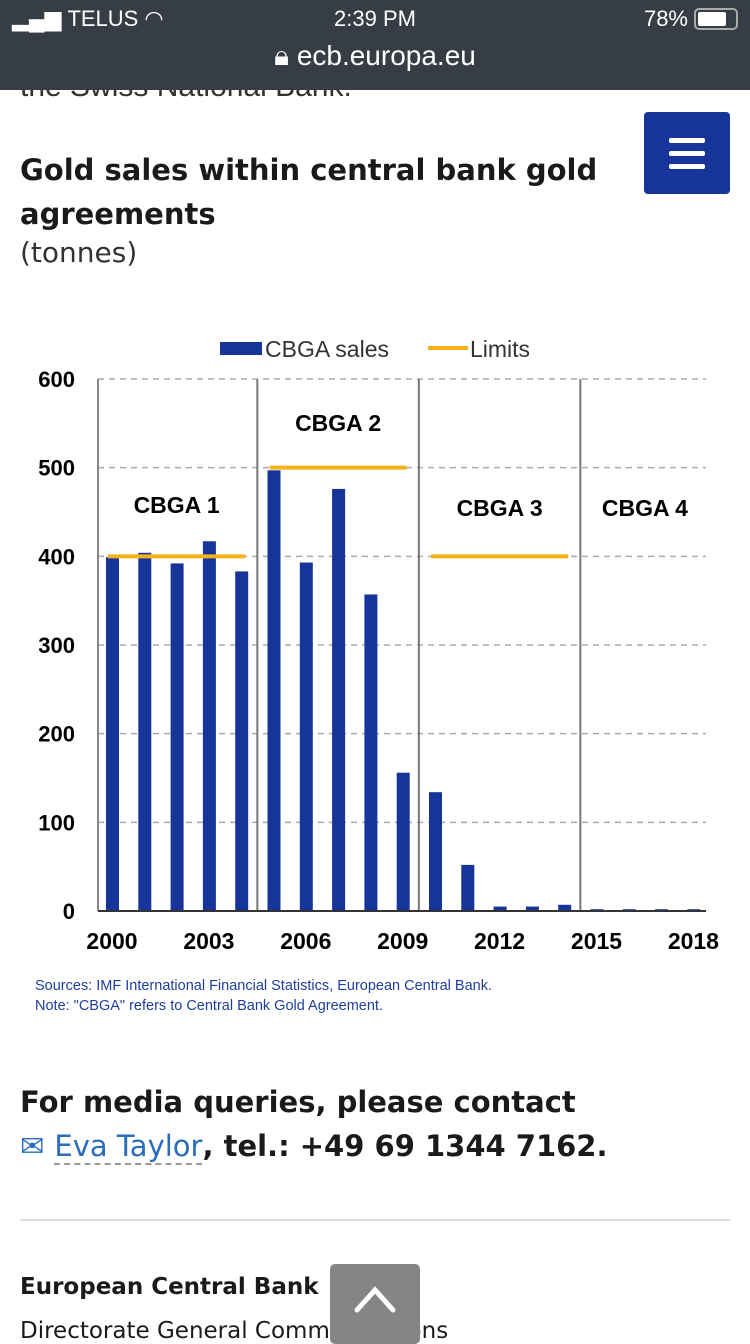 The image size is (750, 1344). Describe the element at coordinates (56, 645) in the screenshot. I see `y-tick-label: 300` at that location.